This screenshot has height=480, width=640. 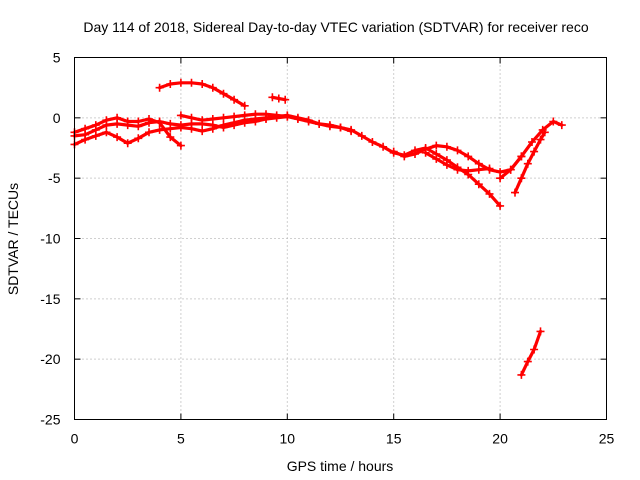 What do you see at coordinates (50, 299) in the screenshot?
I see `y-tick-label: -15` at bounding box center [50, 299].